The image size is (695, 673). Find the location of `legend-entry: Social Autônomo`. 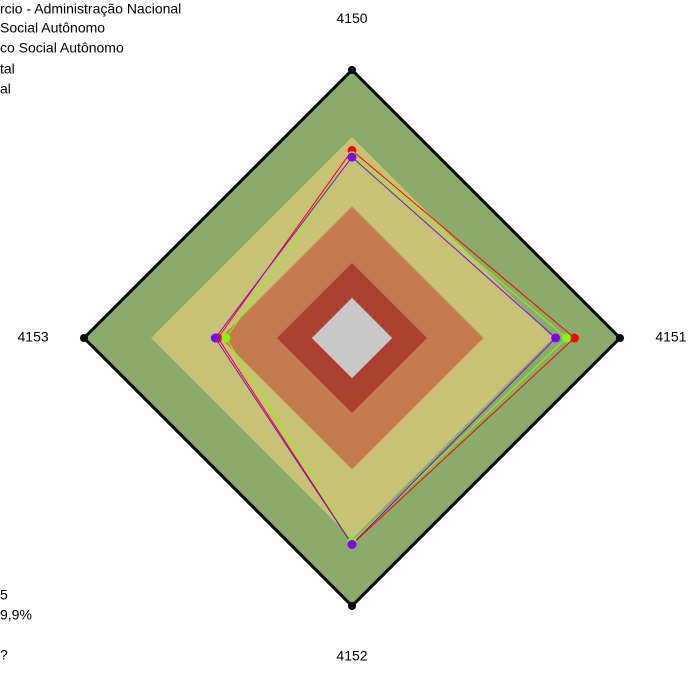

legend-entry: Social Autônomo is located at coordinates (52, 28).